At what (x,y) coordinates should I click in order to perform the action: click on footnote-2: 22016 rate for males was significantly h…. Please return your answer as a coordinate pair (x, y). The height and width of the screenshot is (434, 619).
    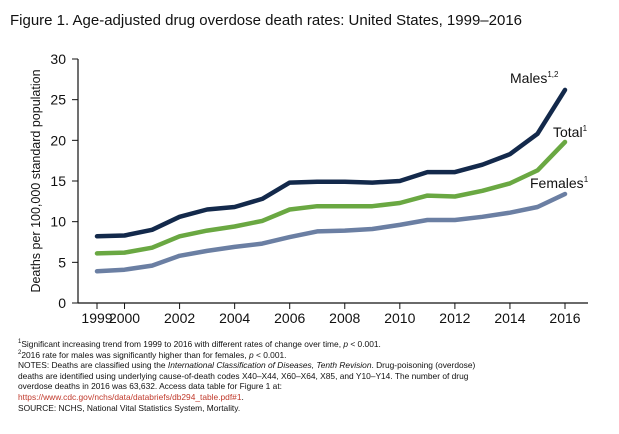
    Looking at the image, I should click on (313, 355).